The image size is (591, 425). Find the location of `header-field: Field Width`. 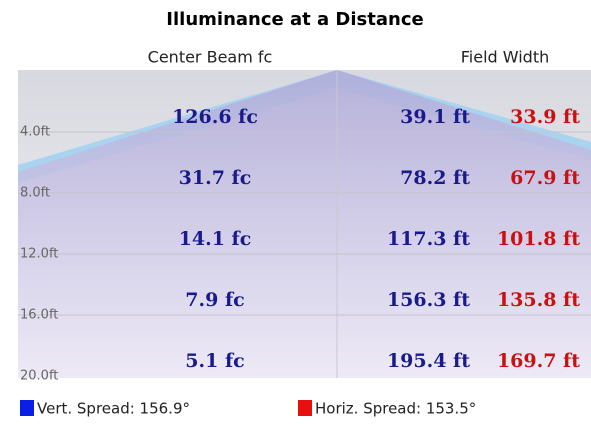

header-field: Field Width is located at coordinates (505, 57).